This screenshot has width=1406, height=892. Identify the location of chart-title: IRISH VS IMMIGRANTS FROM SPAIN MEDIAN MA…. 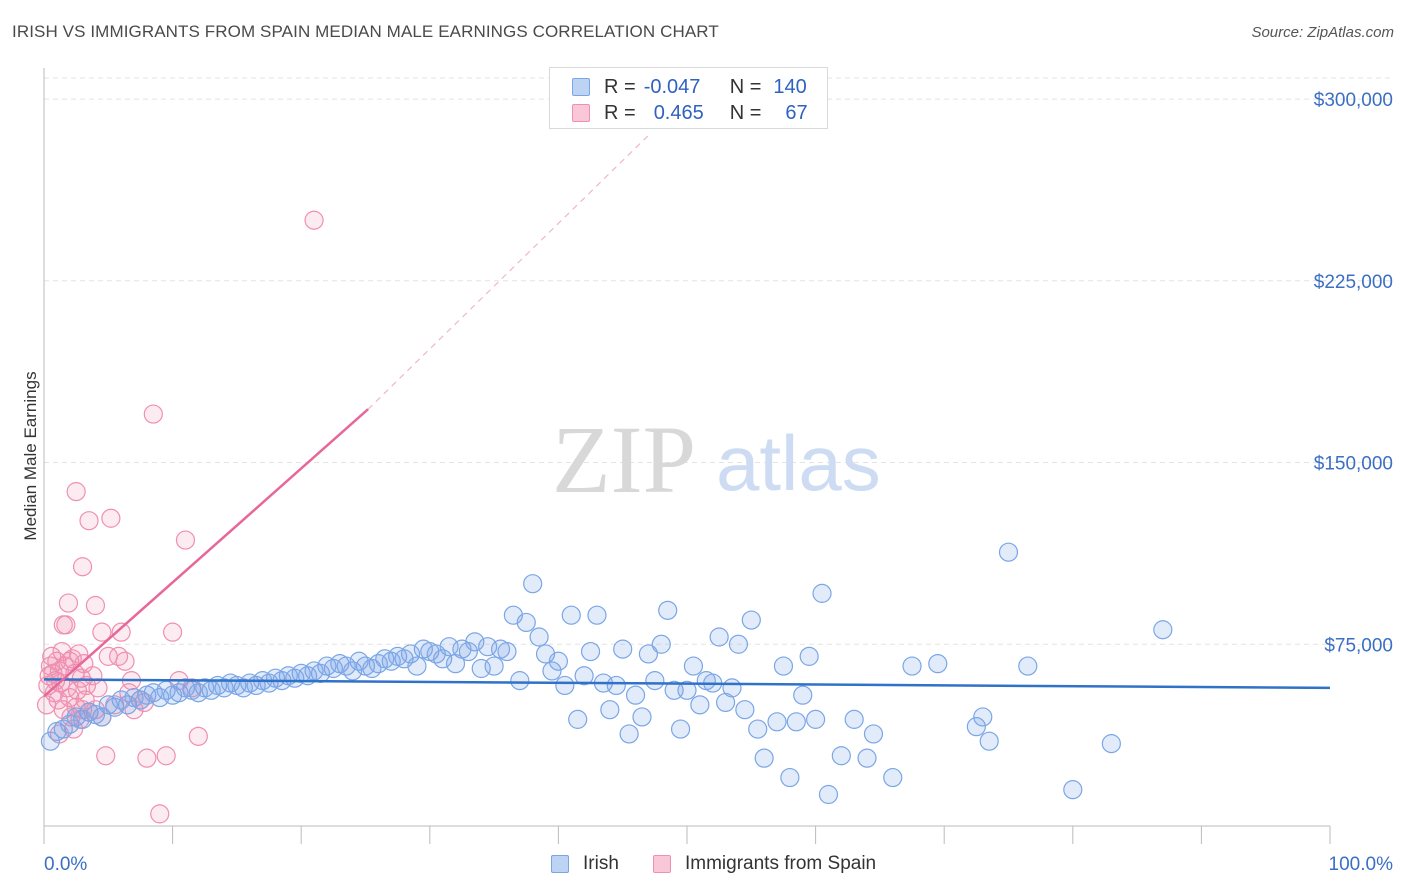
(365, 31).